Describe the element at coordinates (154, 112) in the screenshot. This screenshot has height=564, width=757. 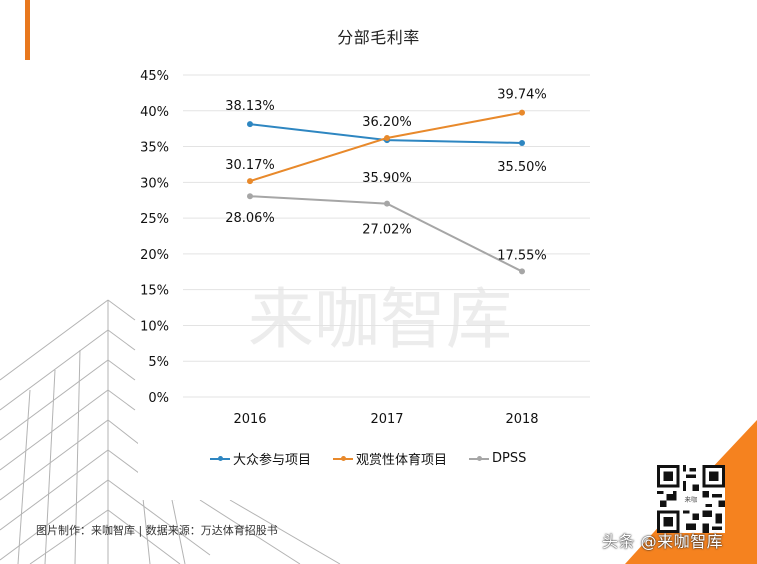
I see `y-axis-tick-label: 40%` at that location.